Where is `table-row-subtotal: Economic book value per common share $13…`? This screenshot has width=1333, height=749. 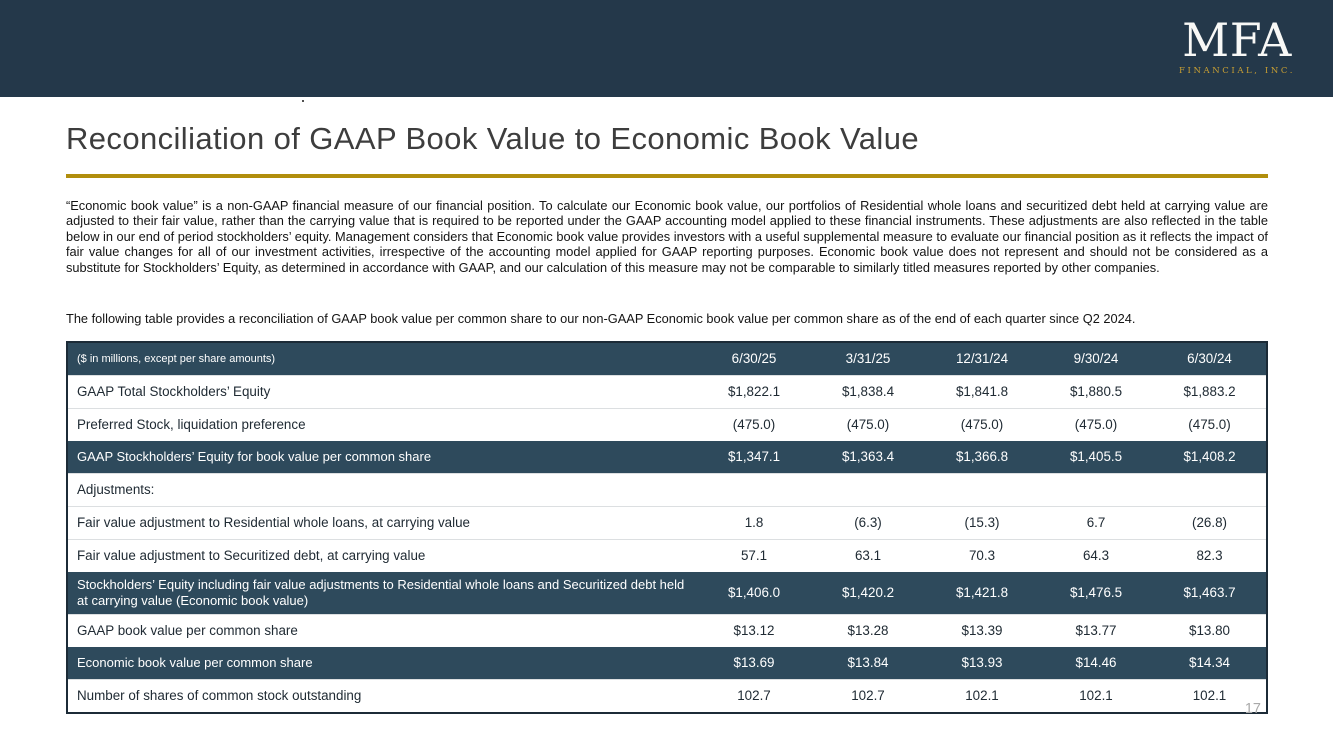 table-row-subtotal: Economic book value per common share $13… is located at coordinates (667, 663).